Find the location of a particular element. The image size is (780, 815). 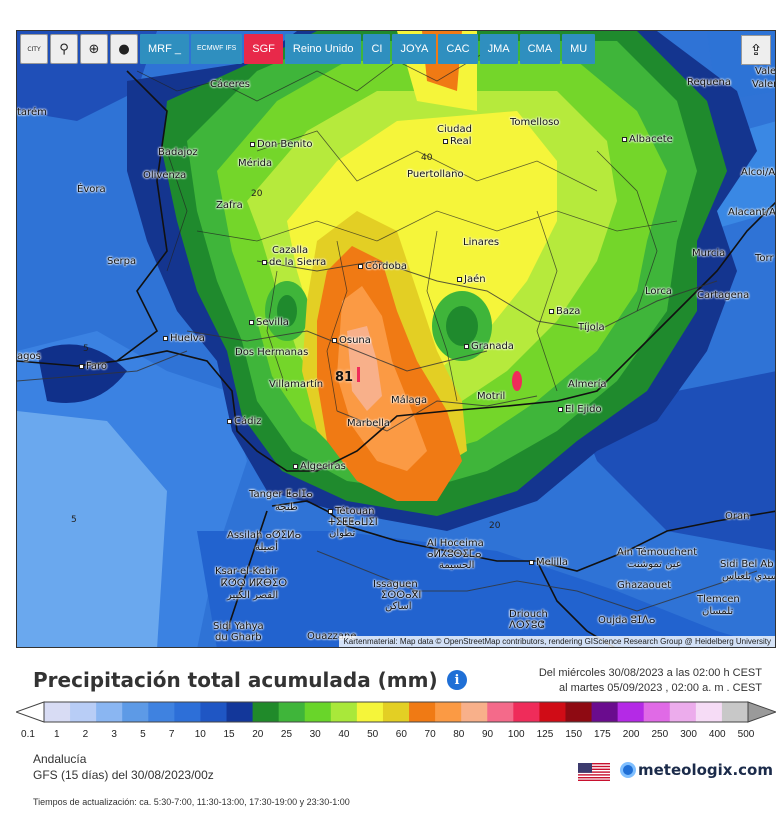

city-label: Requena is located at coordinates (709, 82).